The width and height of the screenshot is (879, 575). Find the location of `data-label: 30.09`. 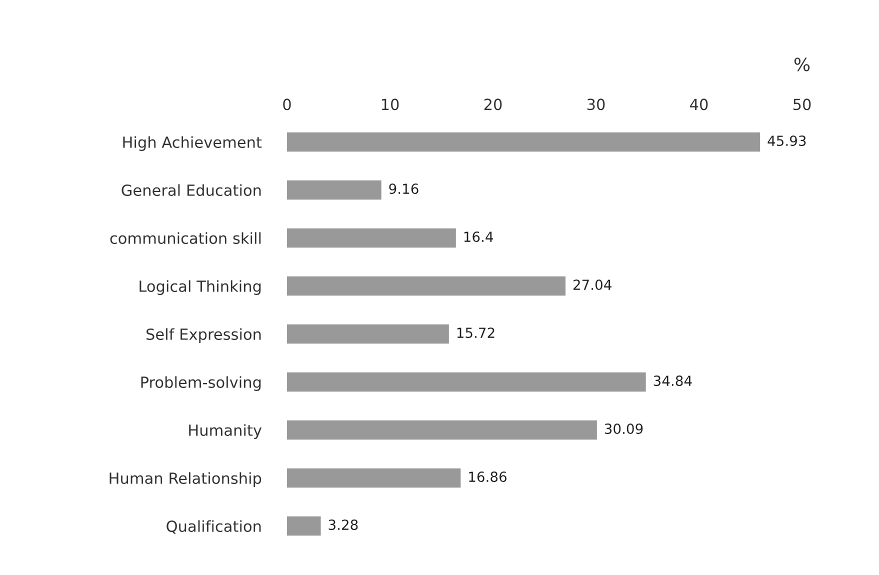

data-label: 30.09 is located at coordinates (623, 429).